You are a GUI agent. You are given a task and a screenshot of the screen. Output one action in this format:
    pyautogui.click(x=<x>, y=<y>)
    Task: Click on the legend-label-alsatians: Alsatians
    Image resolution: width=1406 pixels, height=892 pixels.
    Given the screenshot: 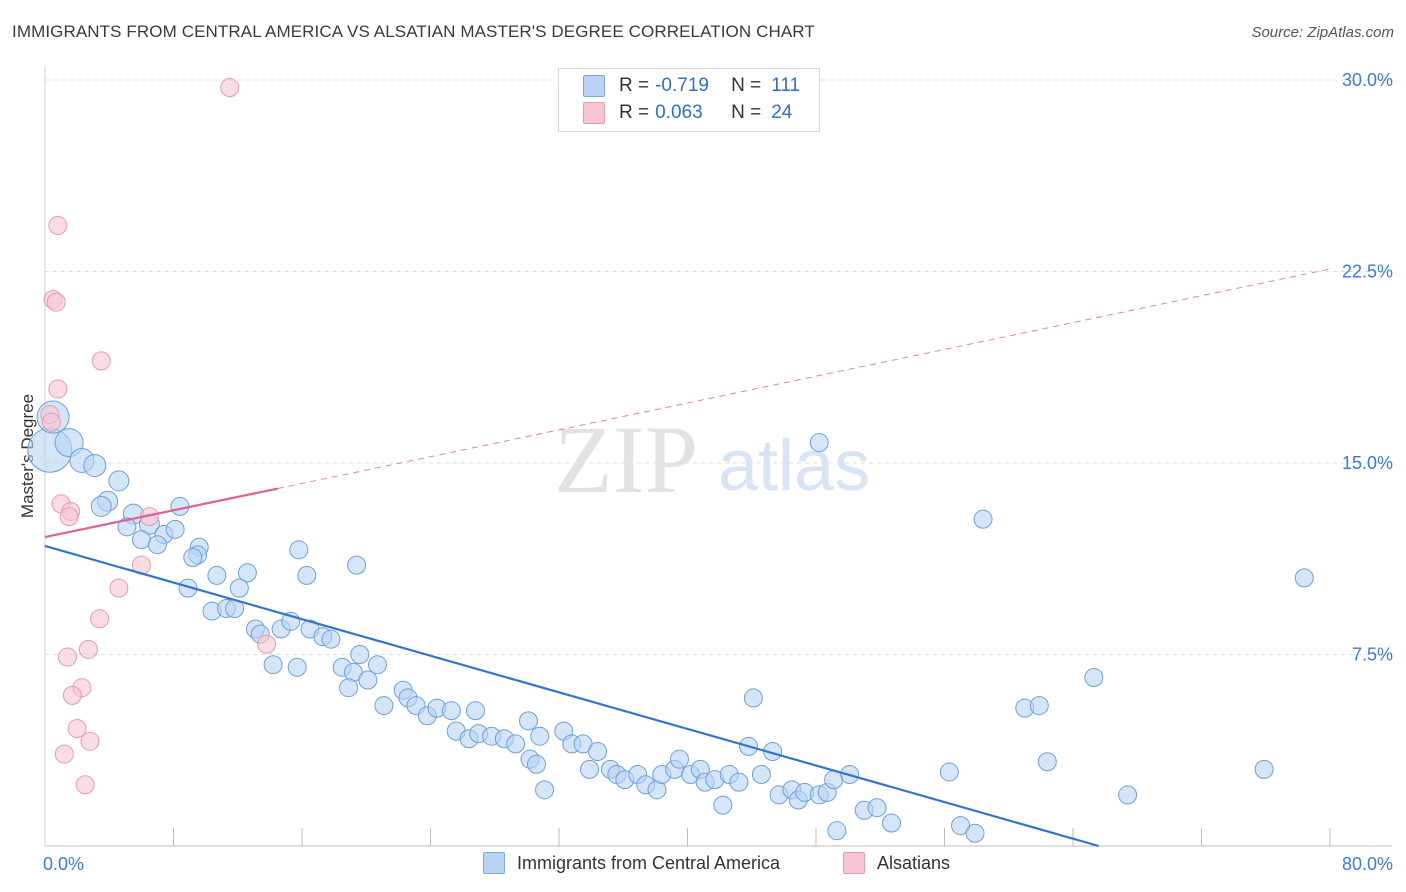 What is the action you would take?
    pyautogui.click(x=914, y=862)
    